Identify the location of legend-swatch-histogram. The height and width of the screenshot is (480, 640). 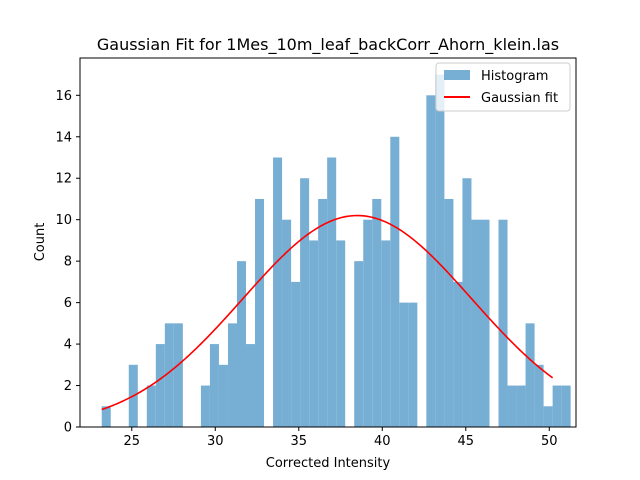
(457, 75).